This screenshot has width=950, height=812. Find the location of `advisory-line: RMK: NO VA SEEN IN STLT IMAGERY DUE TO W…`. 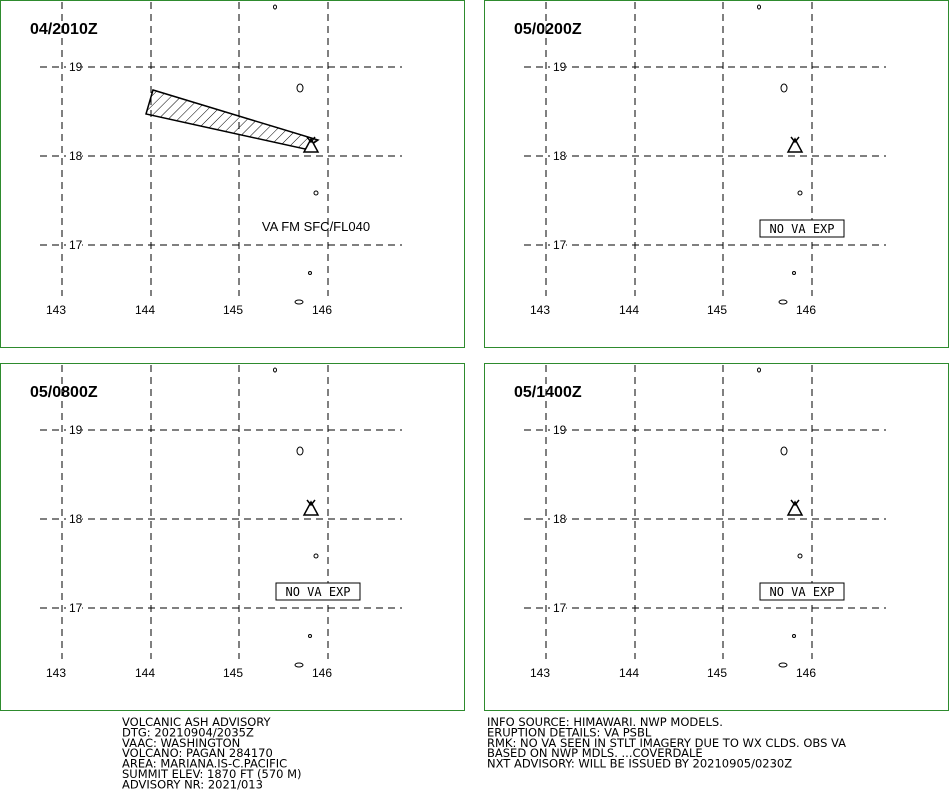

advisory-line: RMK: NO VA SEEN IN STLT IMAGERY DUE TO W… is located at coordinates (666, 743).